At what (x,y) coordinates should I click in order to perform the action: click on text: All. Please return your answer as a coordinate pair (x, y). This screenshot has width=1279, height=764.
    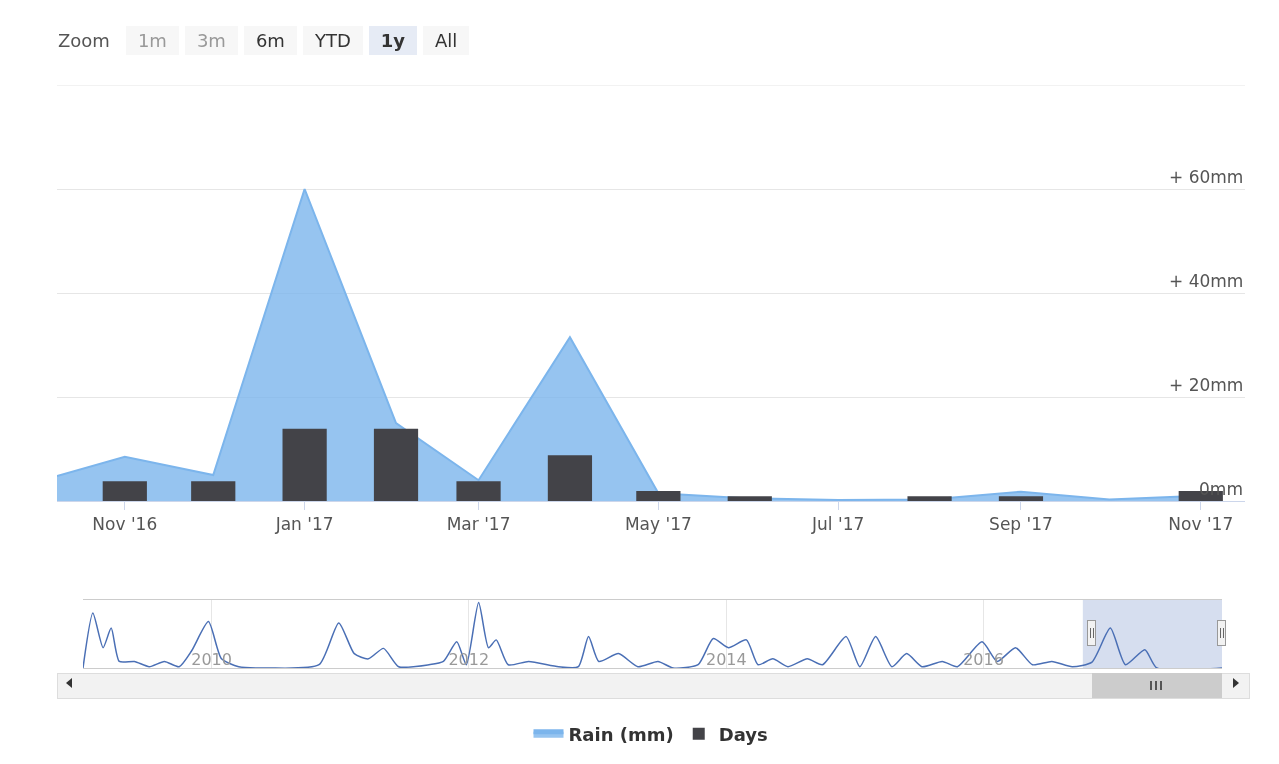
    Looking at the image, I should click on (446, 40).